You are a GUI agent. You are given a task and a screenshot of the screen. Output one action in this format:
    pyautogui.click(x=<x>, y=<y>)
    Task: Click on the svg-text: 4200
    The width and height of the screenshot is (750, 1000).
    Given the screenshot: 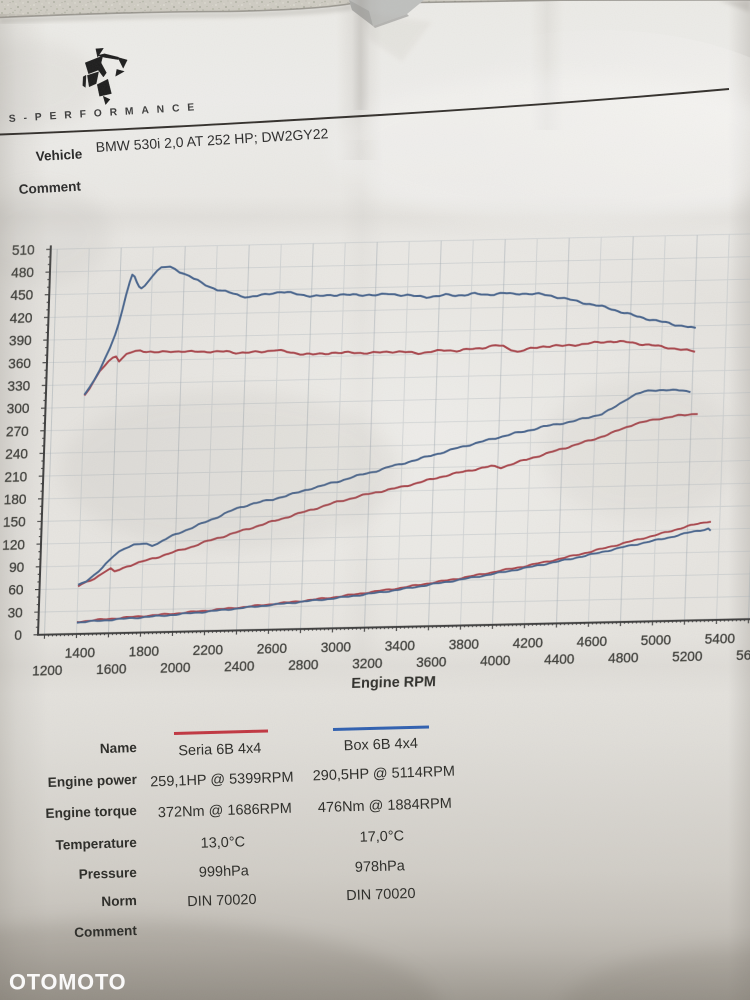 What is the action you would take?
    pyautogui.click(x=528, y=643)
    